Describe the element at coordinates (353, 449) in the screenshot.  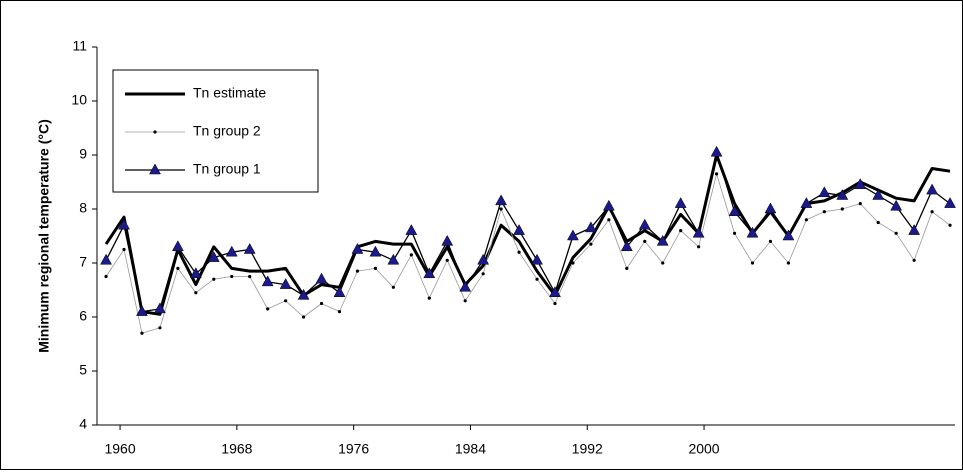
I see `x-tick-label: 1976` at that location.